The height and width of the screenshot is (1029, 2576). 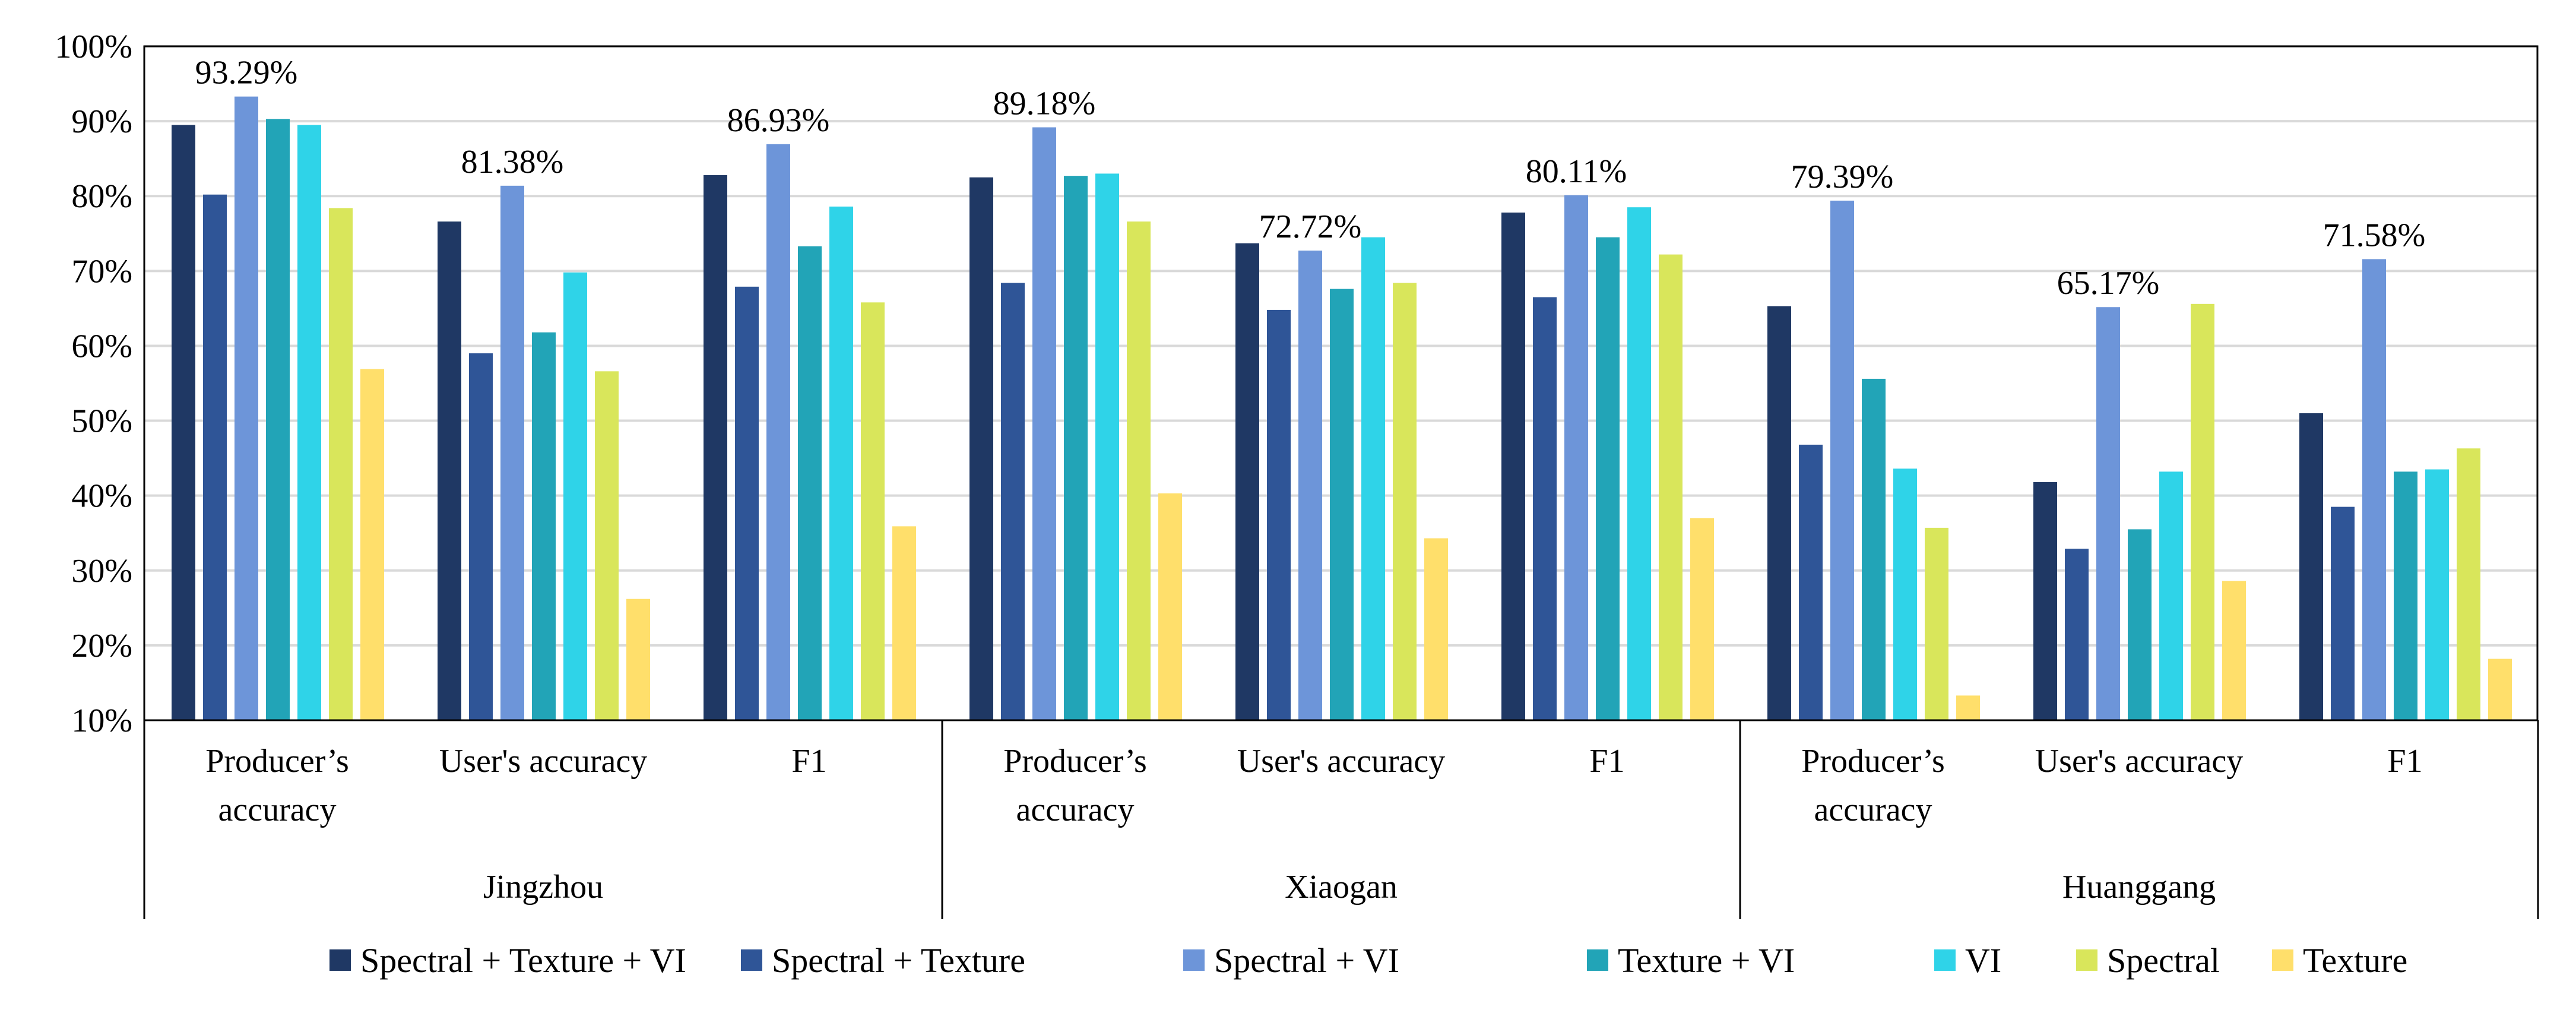 What do you see at coordinates (102, 646) in the screenshot?
I see `y-tick-label: 20%` at bounding box center [102, 646].